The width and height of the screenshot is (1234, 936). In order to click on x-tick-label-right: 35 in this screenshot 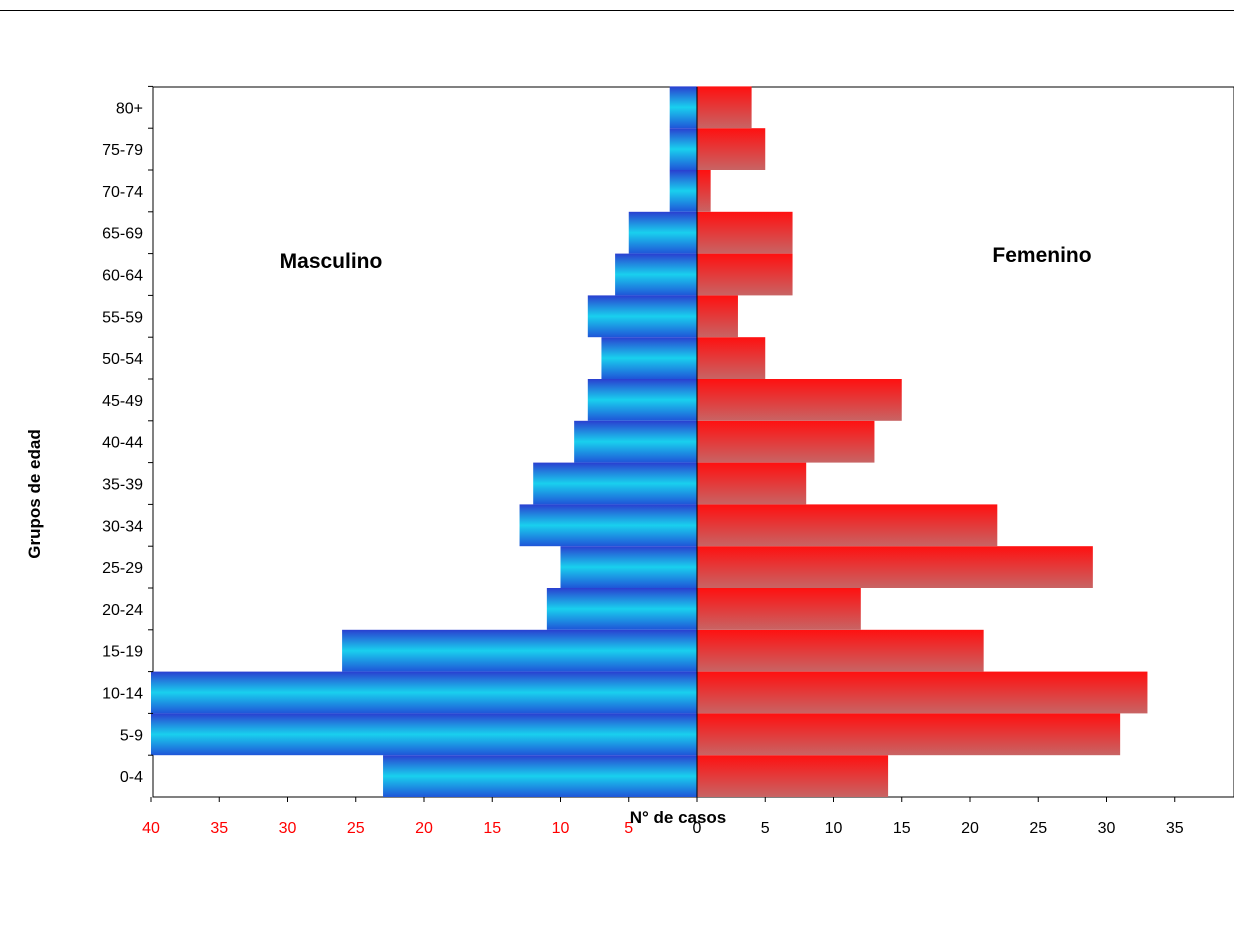, I will do `click(1175, 828)`.